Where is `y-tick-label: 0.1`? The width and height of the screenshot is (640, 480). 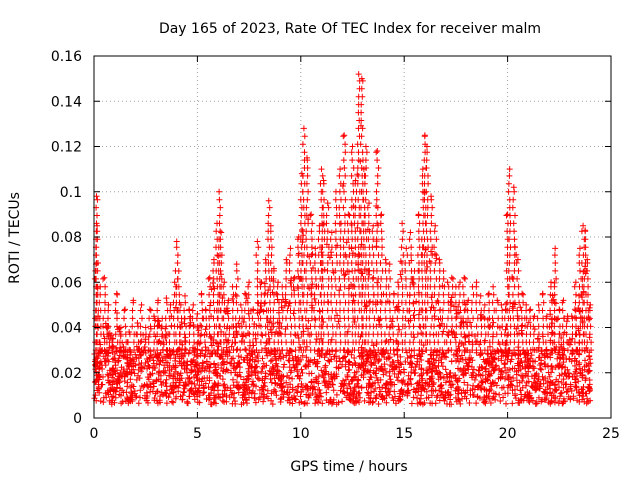 y-tick-label: 0.1 is located at coordinates (71, 193).